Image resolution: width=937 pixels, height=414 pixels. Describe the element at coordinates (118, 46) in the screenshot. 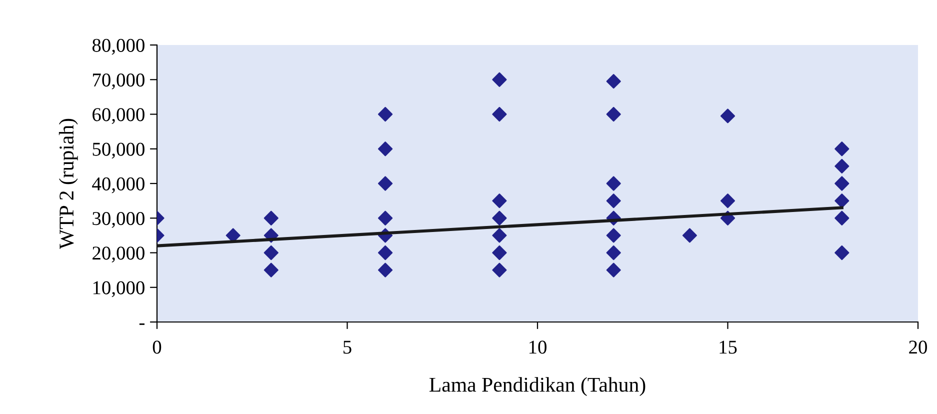

I see `y-tick-label: 80,000` at that location.